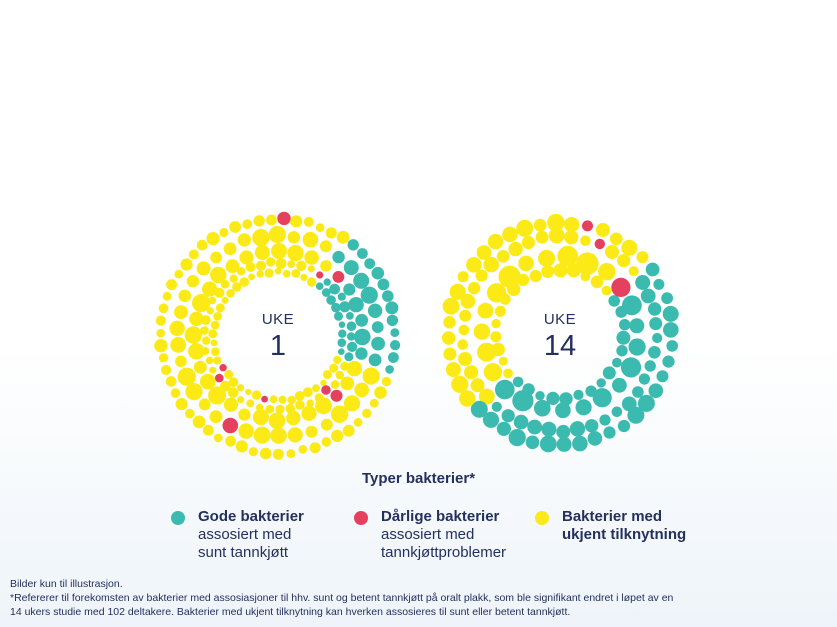 Image resolution: width=837 pixels, height=627 pixels. What do you see at coordinates (610, 526) in the screenshot?
I see `legend-item-unknown: Bakterier med ukjent tilknytning` at bounding box center [610, 526].